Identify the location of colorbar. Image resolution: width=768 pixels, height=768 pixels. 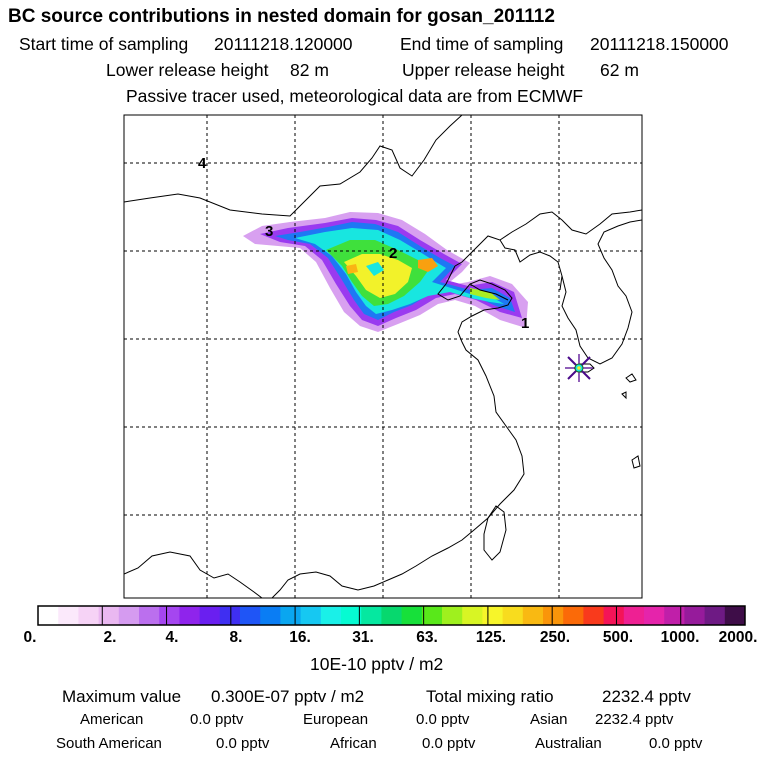
(391, 615).